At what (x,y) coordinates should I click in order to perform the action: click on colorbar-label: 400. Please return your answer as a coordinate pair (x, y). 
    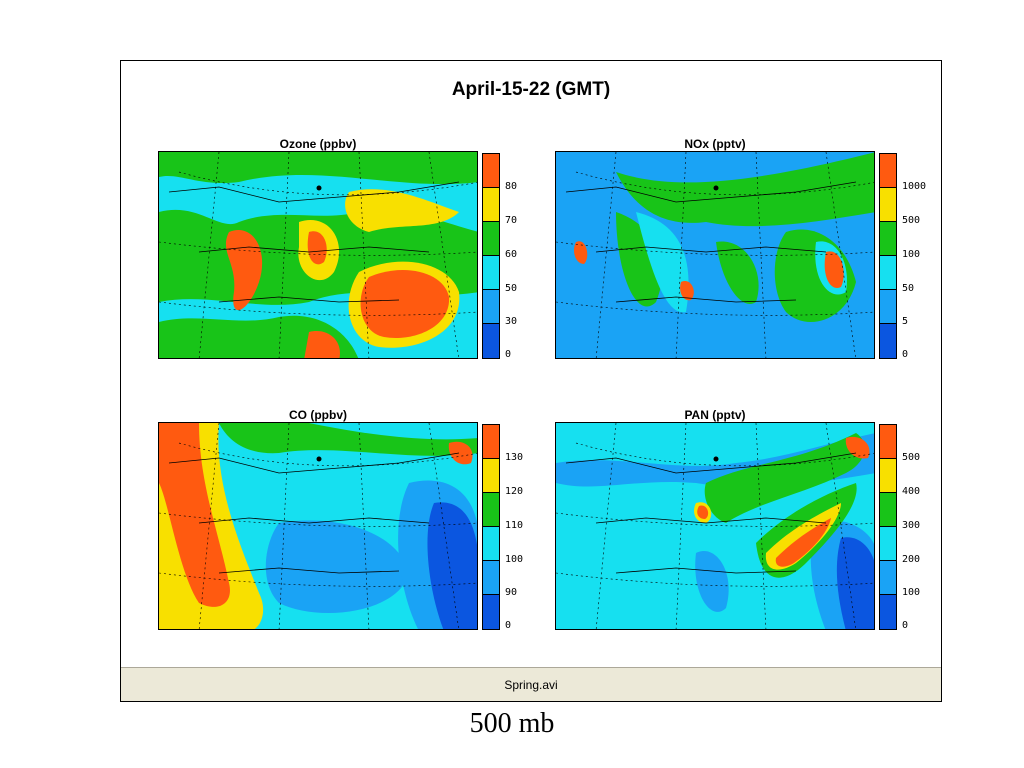
    Looking at the image, I should click on (911, 491).